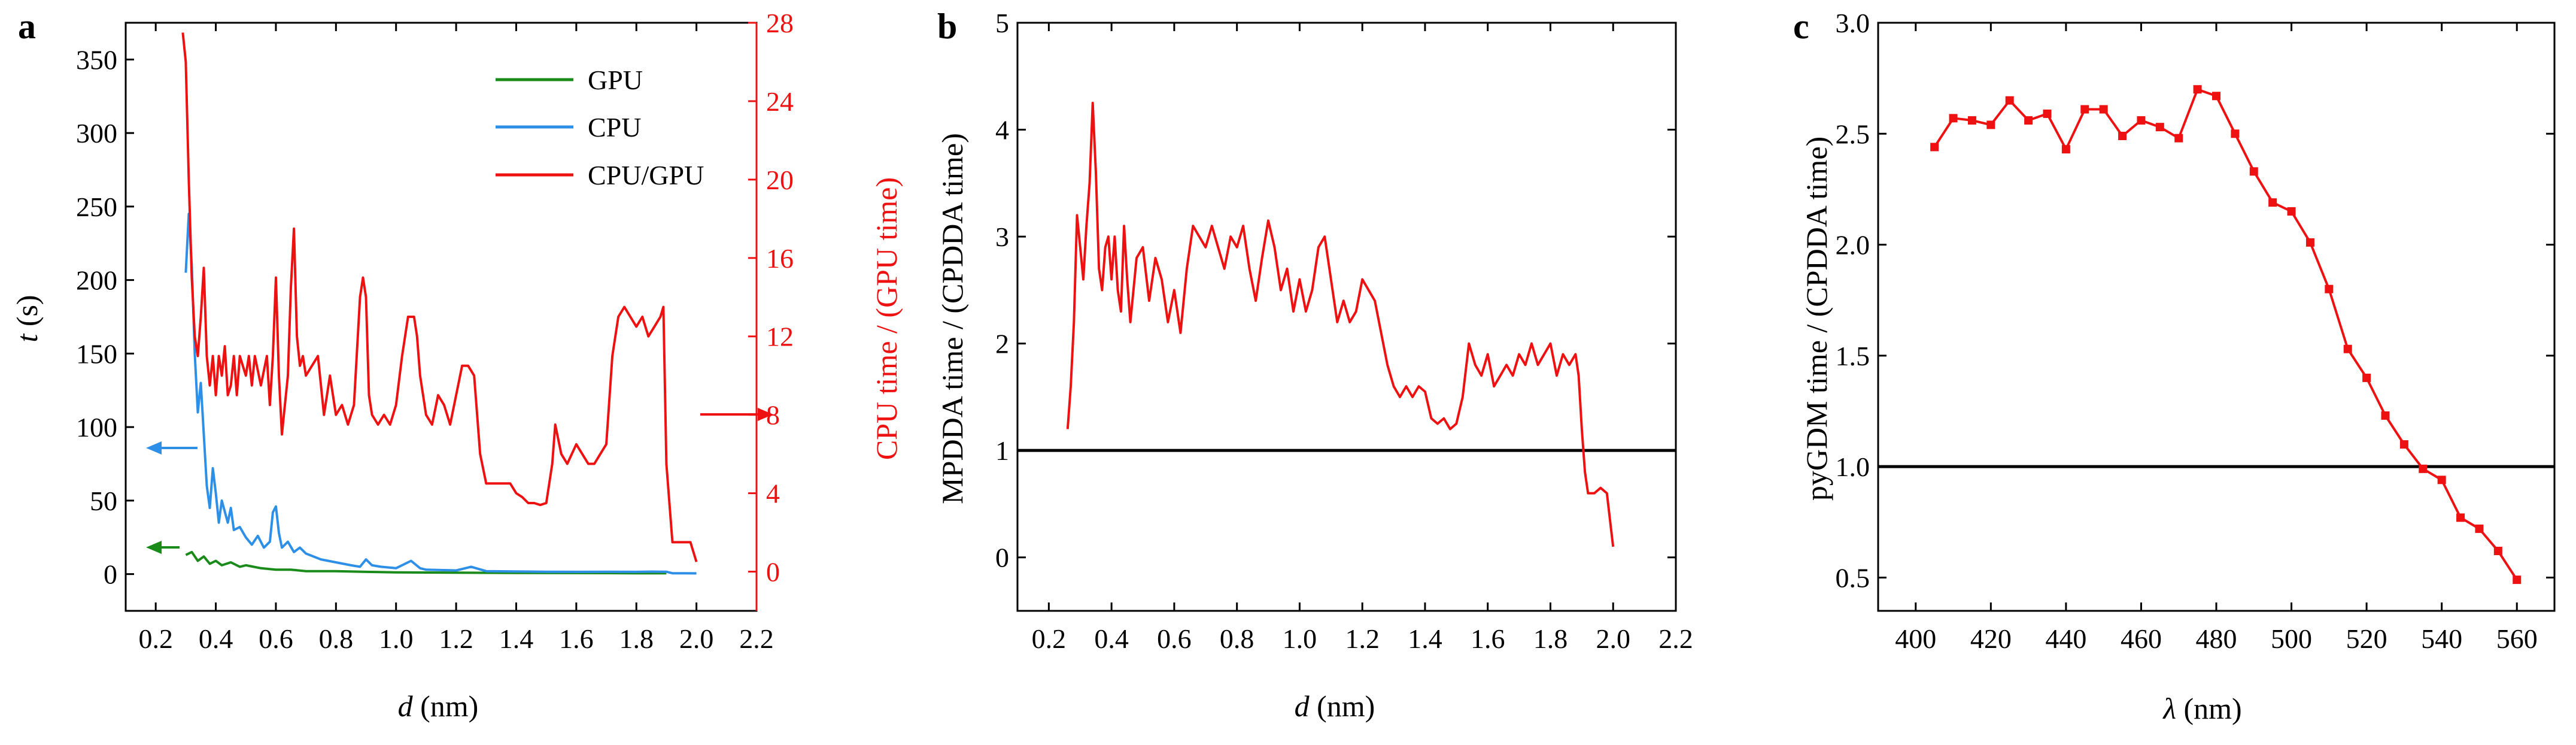  I want to click on panel-b-ylabel: MPDDA time / (CPDDA time), so click(952, 318).